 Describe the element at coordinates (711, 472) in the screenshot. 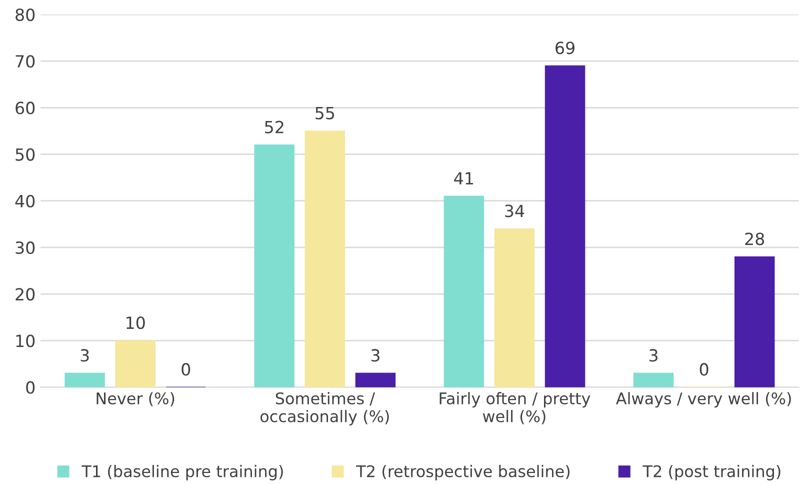

I see `legend-label: T2 (post training)` at that location.